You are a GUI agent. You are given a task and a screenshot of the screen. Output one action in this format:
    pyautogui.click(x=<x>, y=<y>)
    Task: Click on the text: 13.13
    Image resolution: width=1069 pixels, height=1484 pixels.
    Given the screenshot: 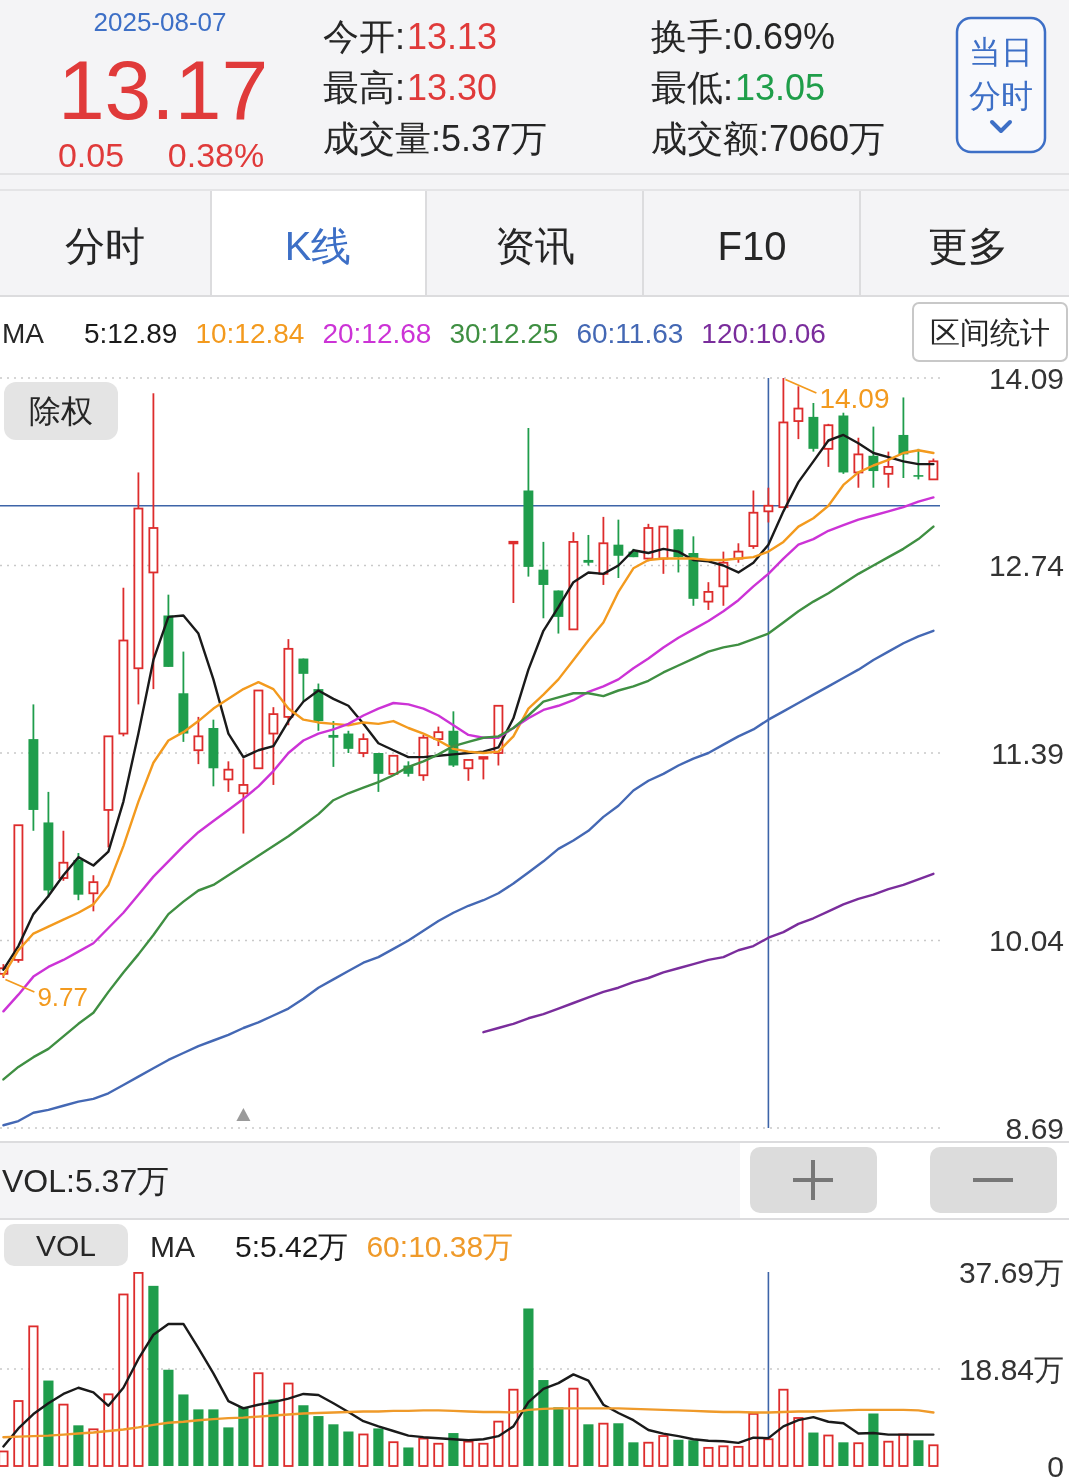 What is the action you would take?
    pyautogui.click(x=452, y=36)
    